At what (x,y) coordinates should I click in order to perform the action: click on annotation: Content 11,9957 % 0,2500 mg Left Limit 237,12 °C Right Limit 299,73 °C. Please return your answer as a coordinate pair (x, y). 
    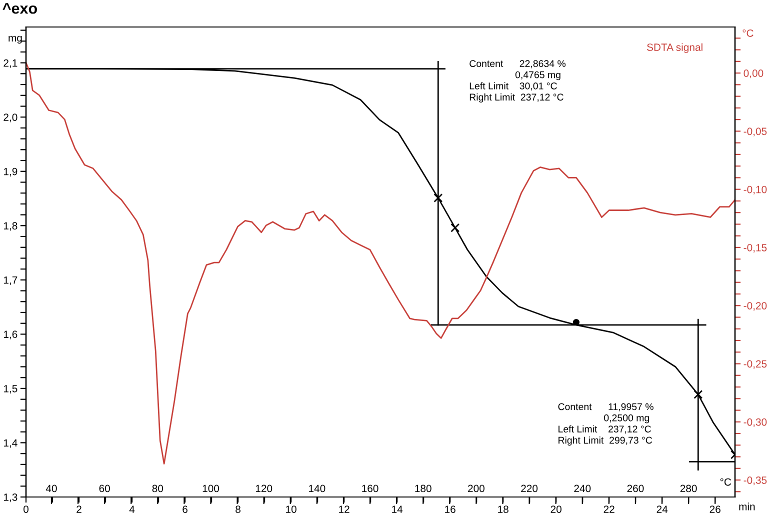
    Looking at the image, I should click on (606, 424).